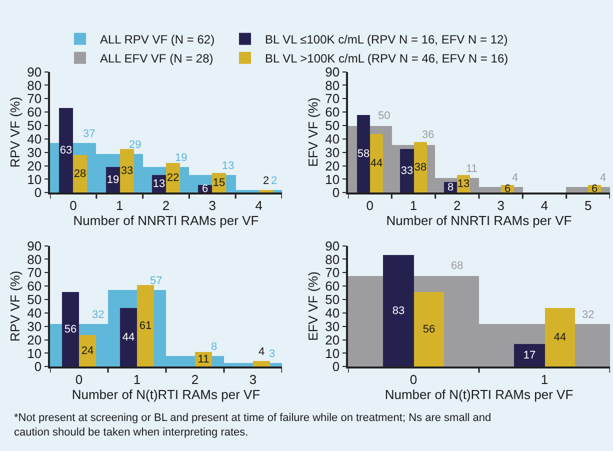 The width and height of the screenshot is (613, 451). I want to click on x-axis-title: Number of N(t)RTI RAMs per VF, so click(166, 394).